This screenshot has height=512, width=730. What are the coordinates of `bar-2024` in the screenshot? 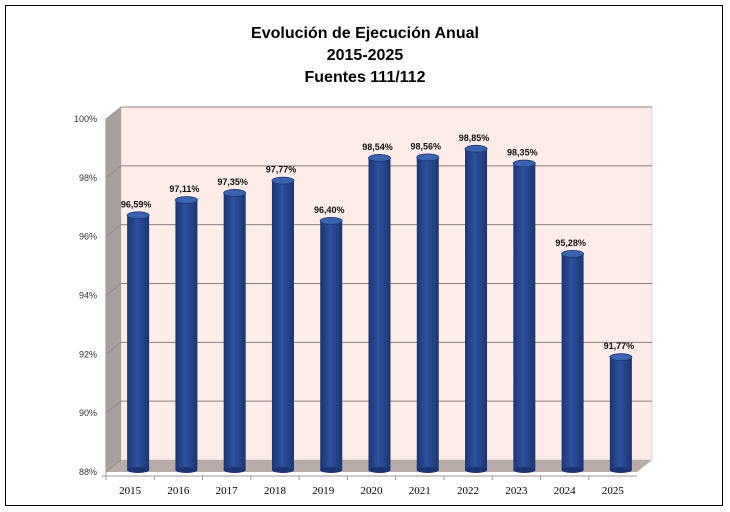 It's located at (572, 361).